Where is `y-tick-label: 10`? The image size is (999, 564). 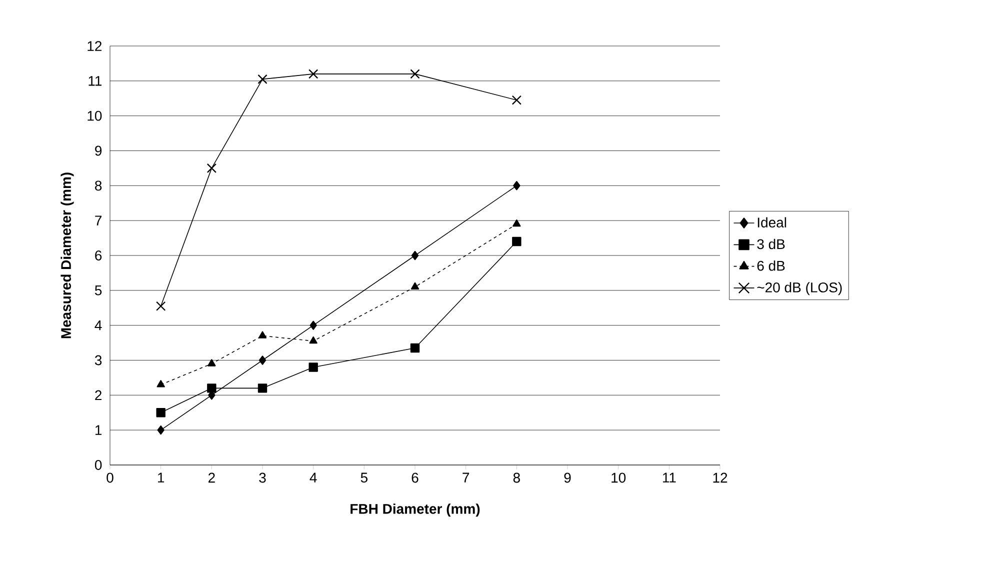 y-tick-label: 10 is located at coordinates (95, 115).